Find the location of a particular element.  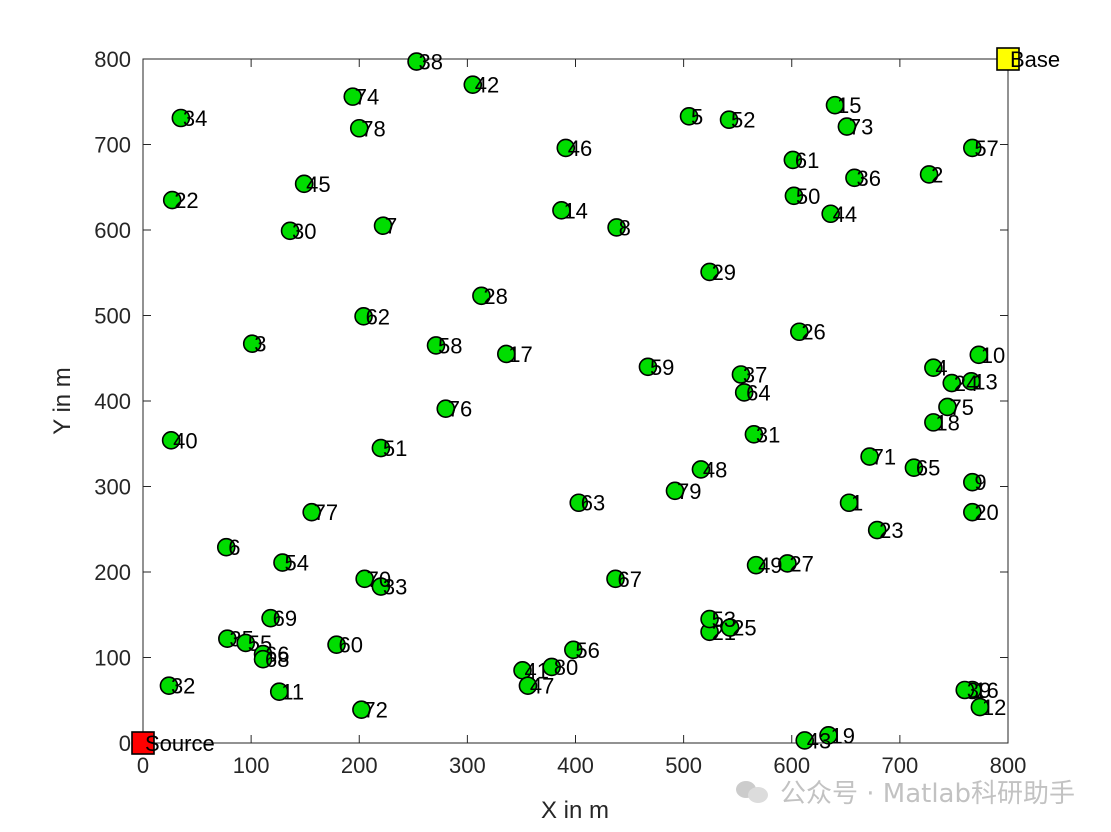

sensor-node-24: 24 is located at coordinates (960, 383).